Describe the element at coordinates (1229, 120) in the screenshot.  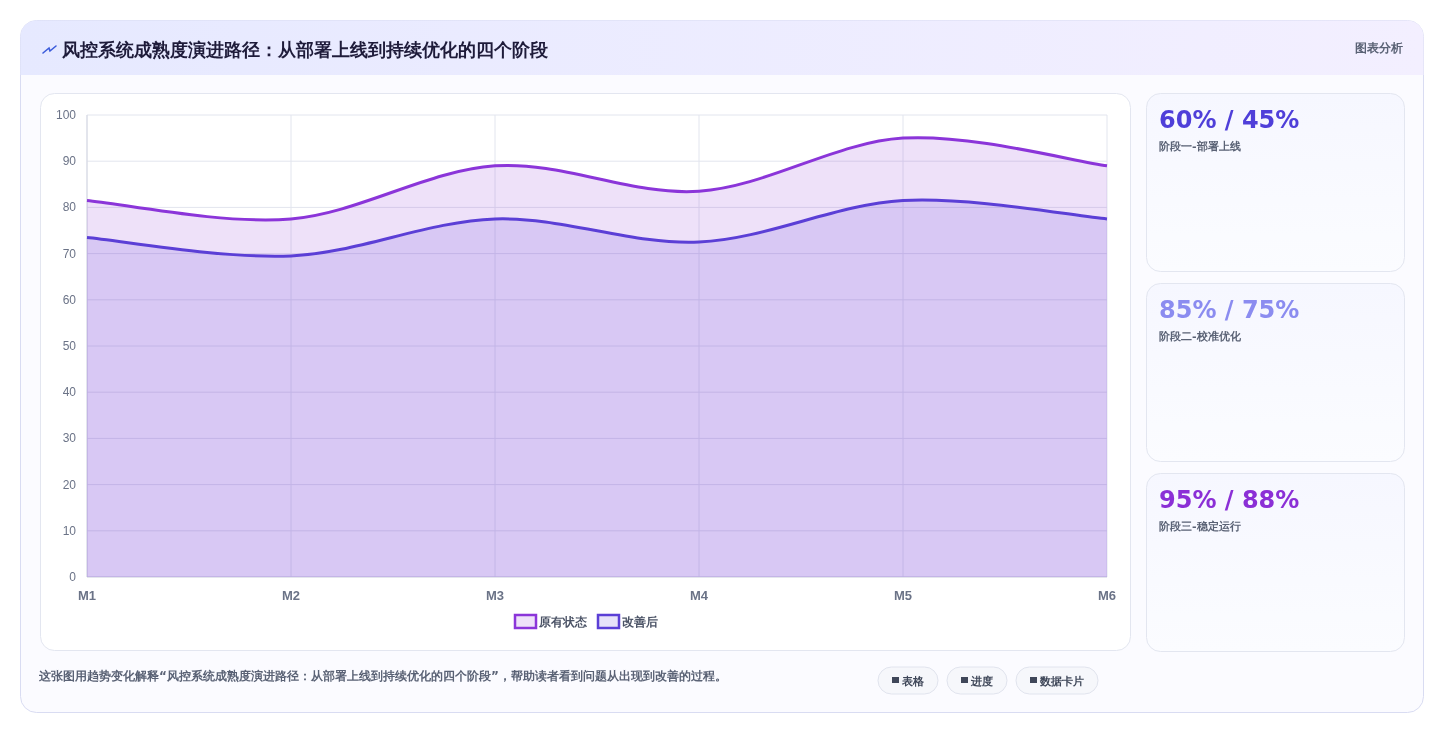
I see `text: 60% / 45%` at that location.